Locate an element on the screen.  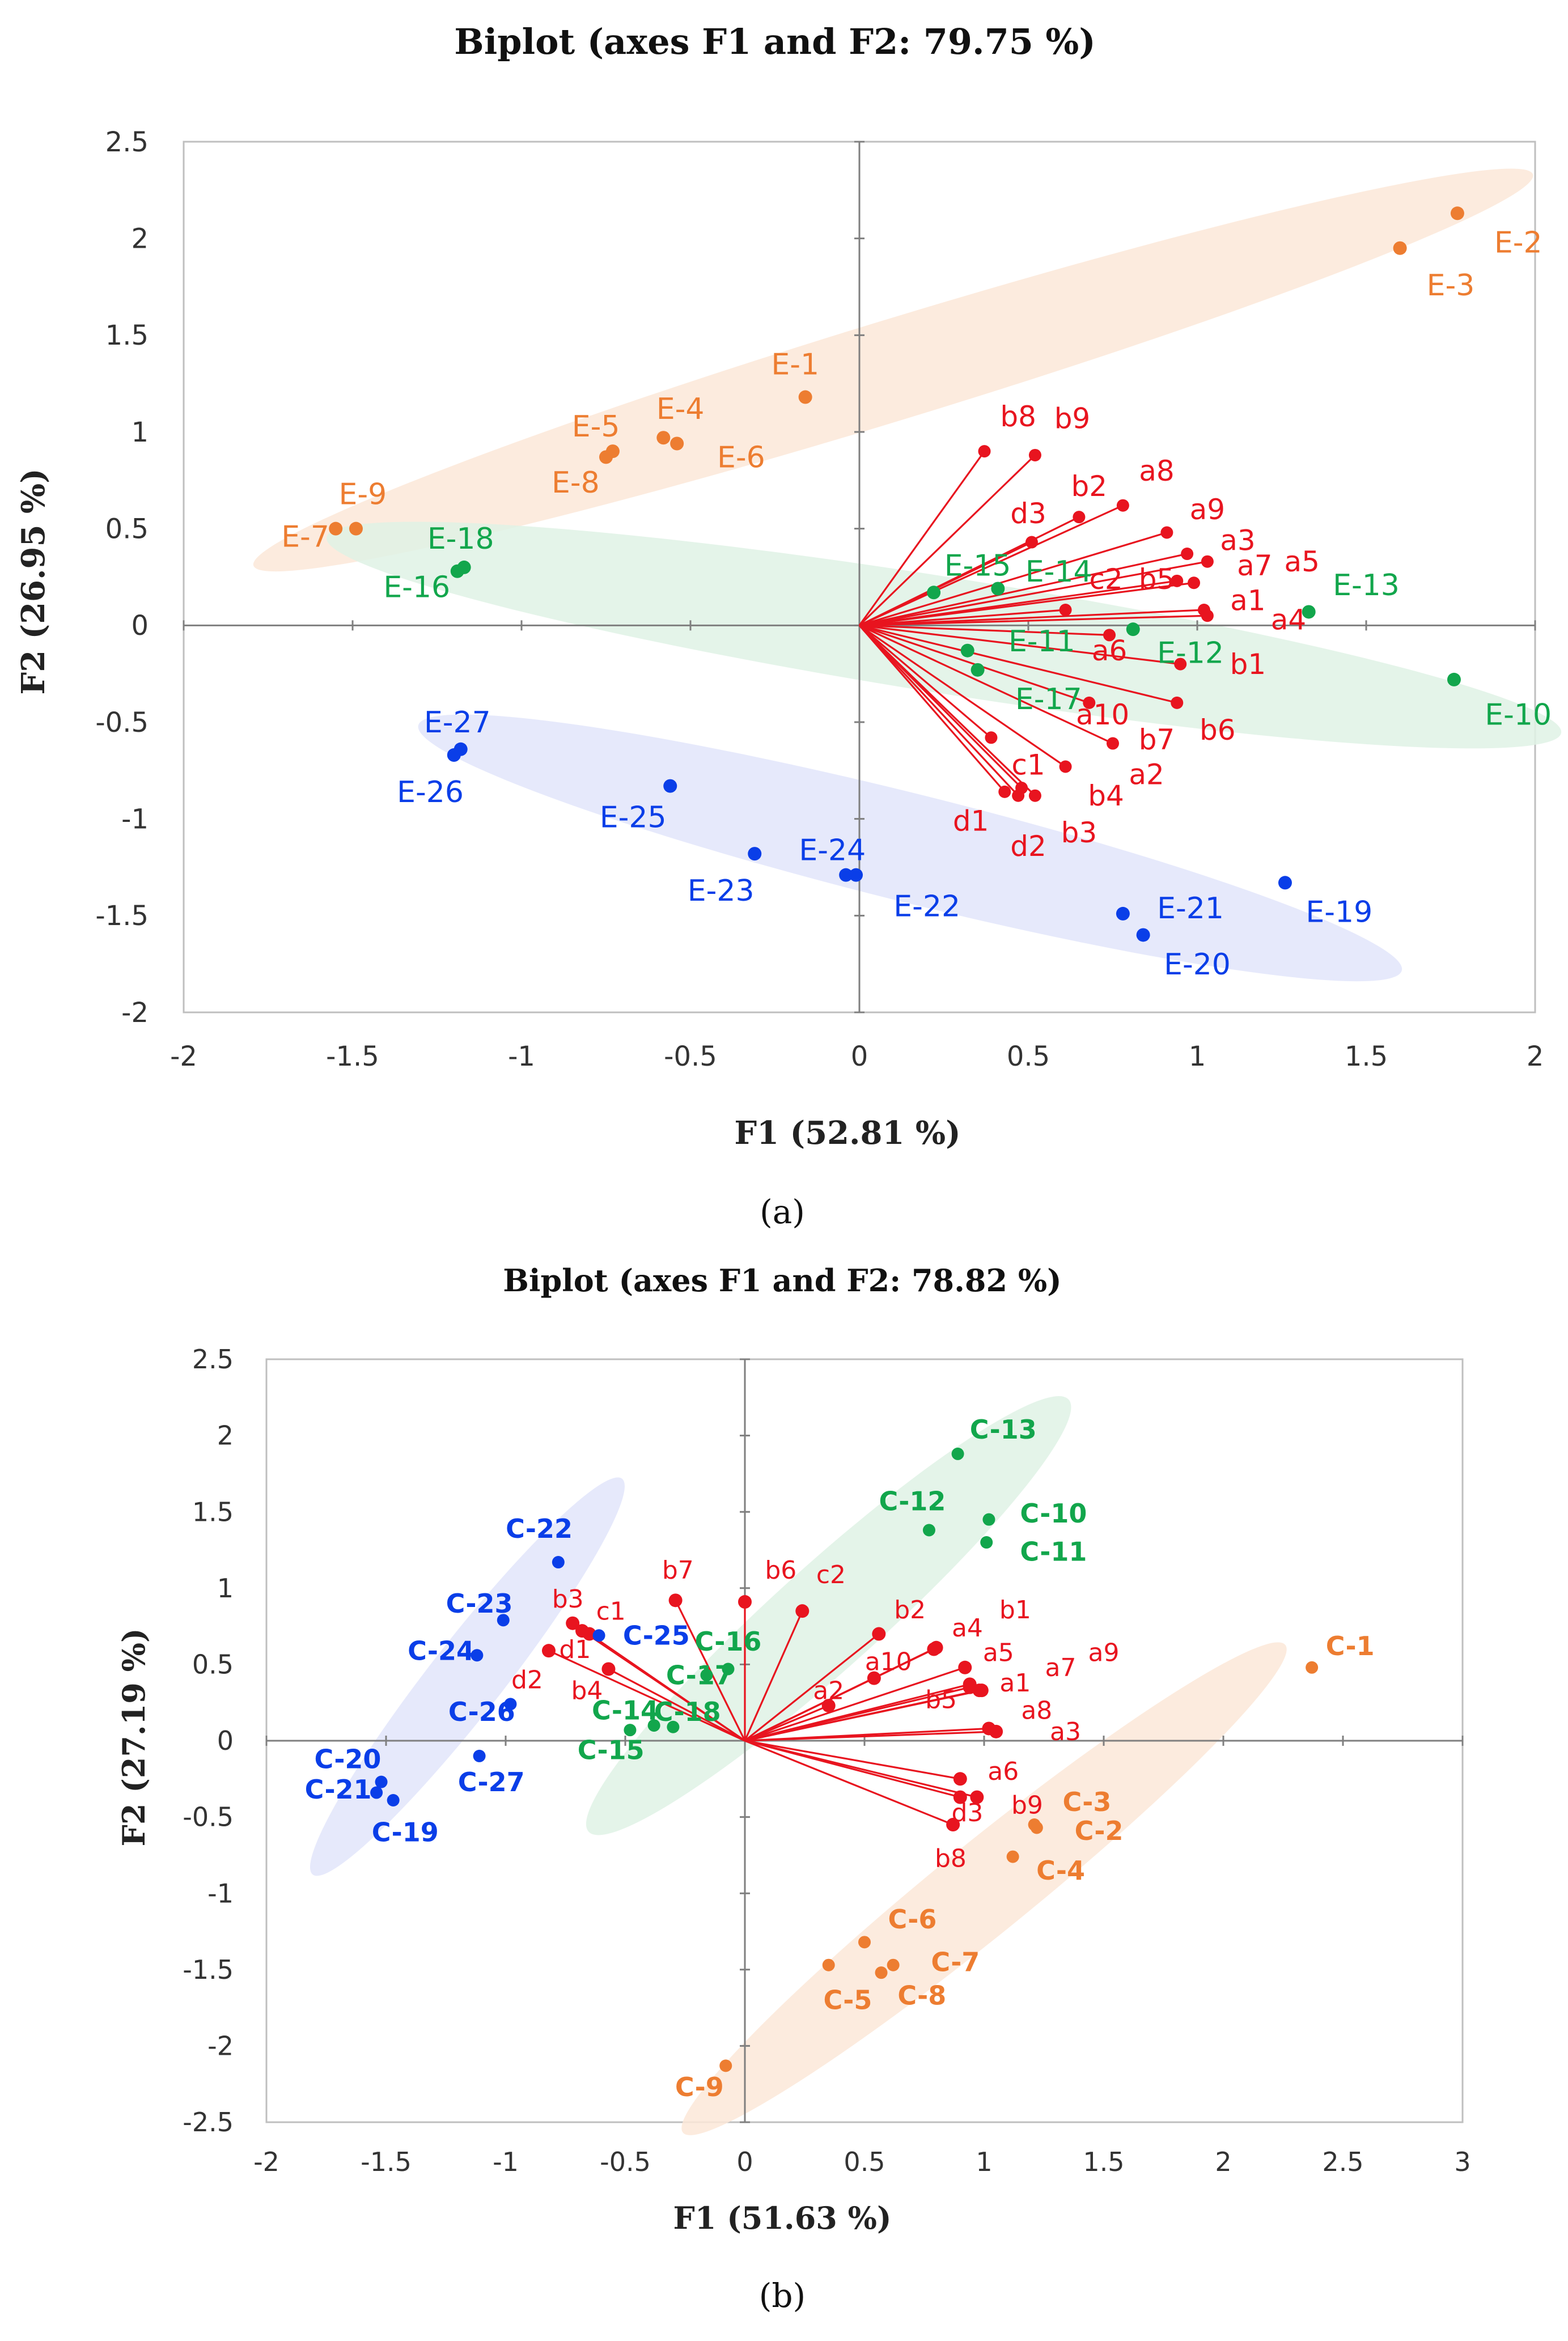
variable-vector-a2-a is located at coordinates (962, 696).